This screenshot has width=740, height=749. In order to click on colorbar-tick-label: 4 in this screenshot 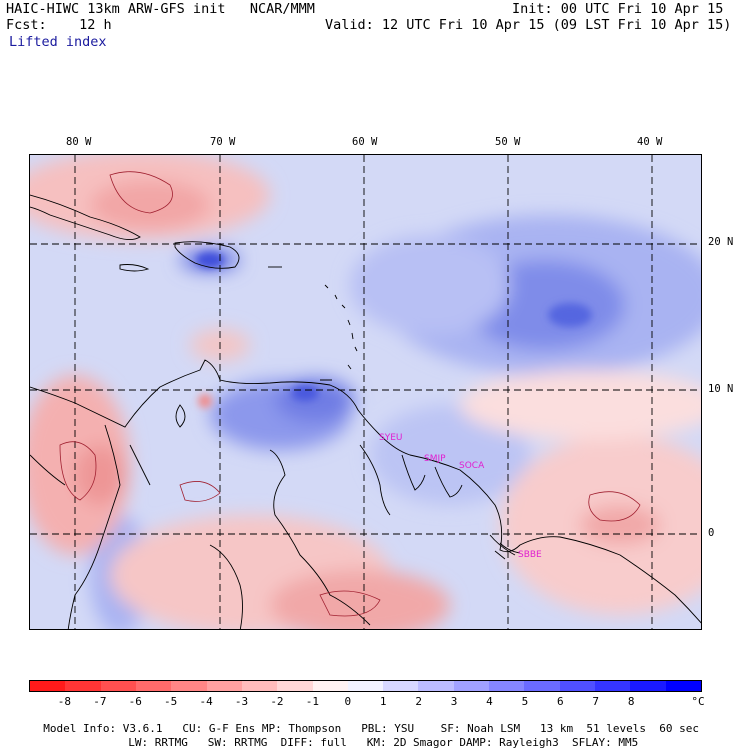, I will do `click(489, 701)`.